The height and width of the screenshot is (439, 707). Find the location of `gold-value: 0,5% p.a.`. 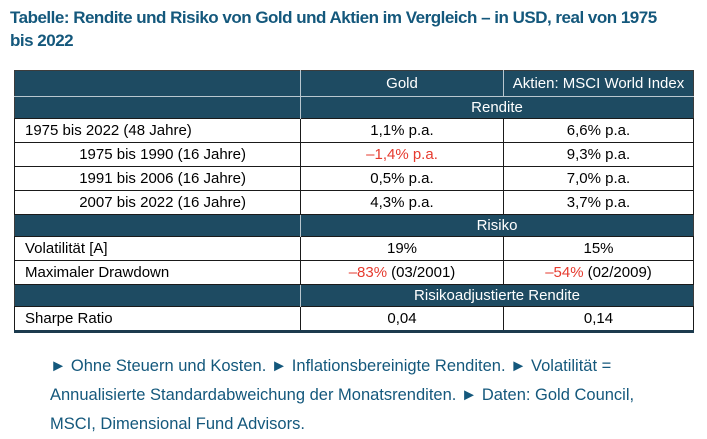

gold-value: 0,5% p.a. is located at coordinates (402, 178).